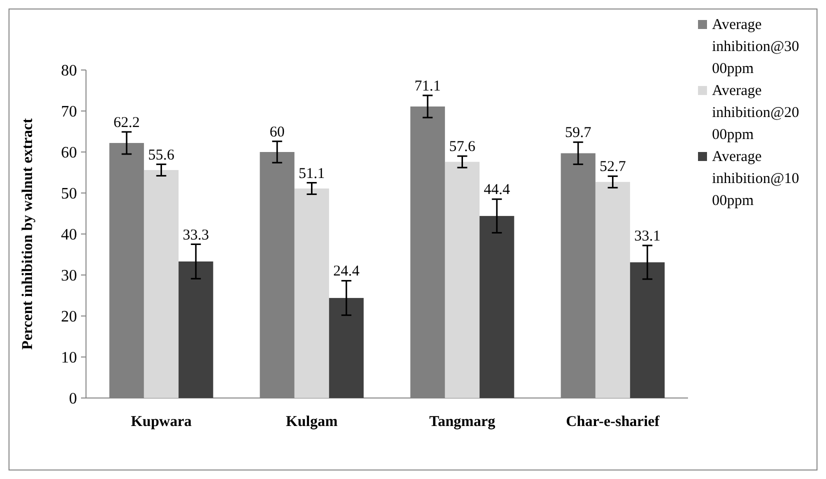 The height and width of the screenshot is (479, 826). What do you see at coordinates (69, 235) in the screenshot?
I see `y-tick-label: 40` at bounding box center [69, 235].